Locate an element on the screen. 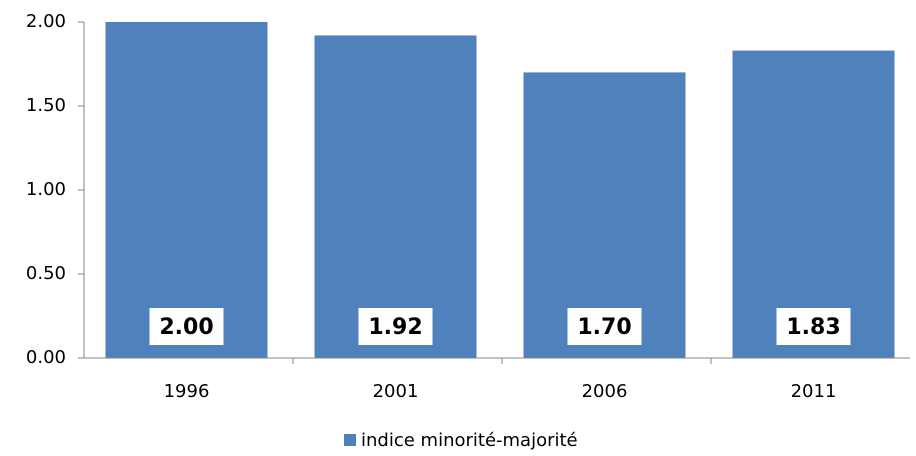 The width and height of the screenshot is (916, 456). x-tick-label: 1996 is located at coordinates (187, 391).